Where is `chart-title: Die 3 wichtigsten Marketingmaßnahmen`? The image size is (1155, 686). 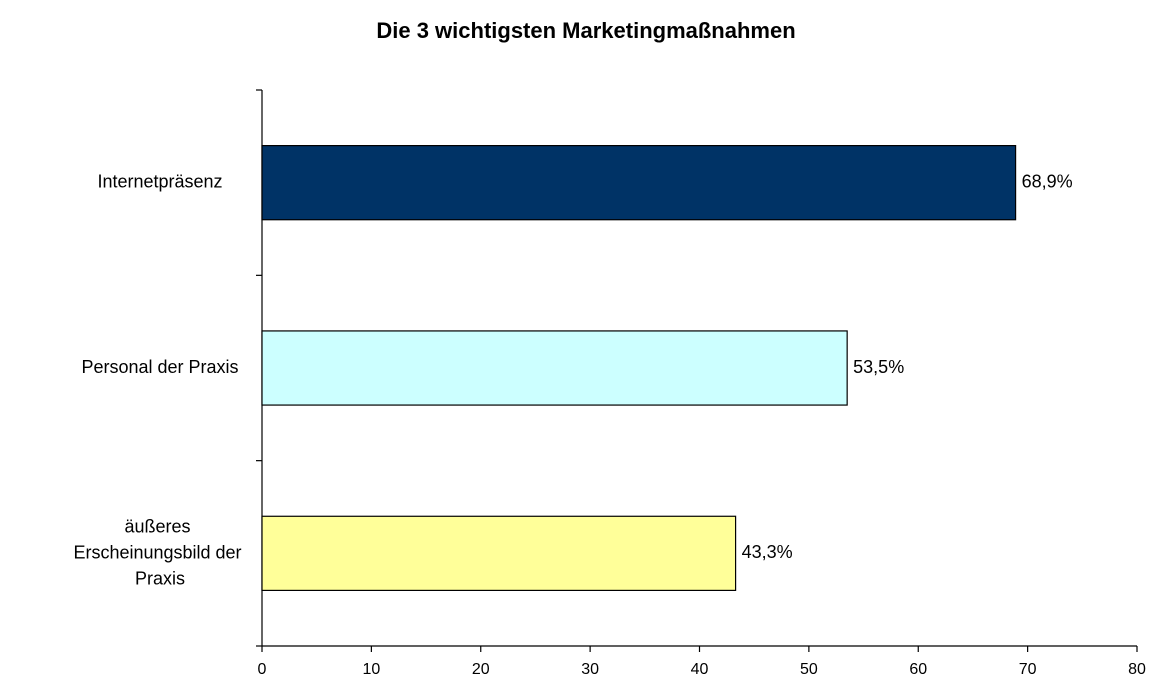
chart-title: Die 3 wichtigsten Marketingmaßnahmen is located at coordinates (585, 30).